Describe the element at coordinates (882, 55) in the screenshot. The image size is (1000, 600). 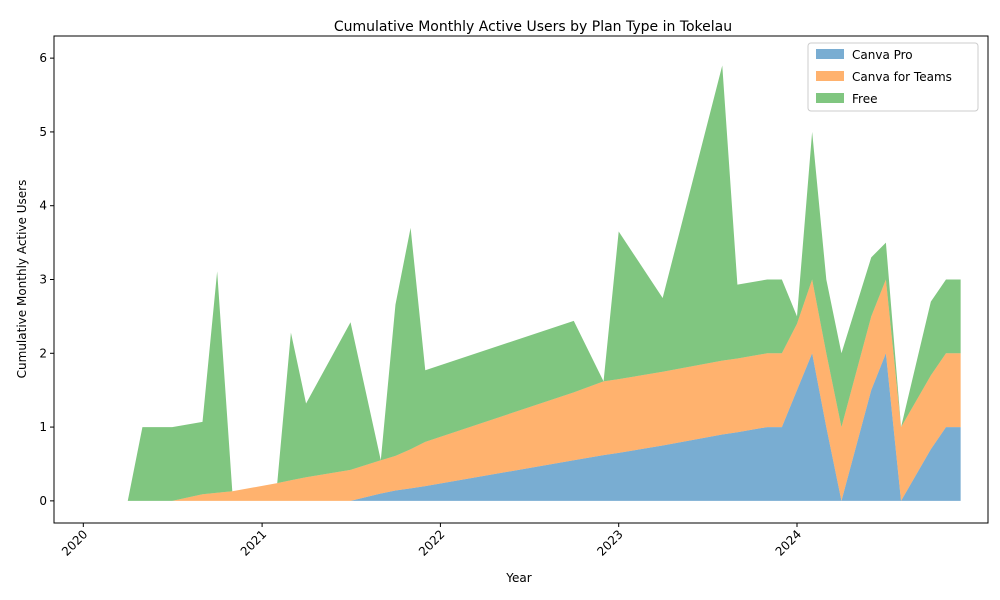
I see `legend-label-canva-pro: Canva Pro` at that location.